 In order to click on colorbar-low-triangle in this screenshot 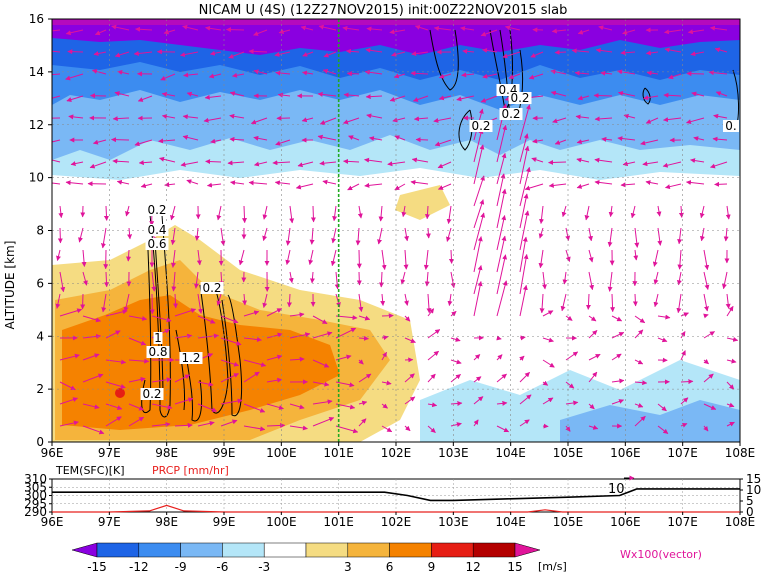, I will do `click(84, 550)`.